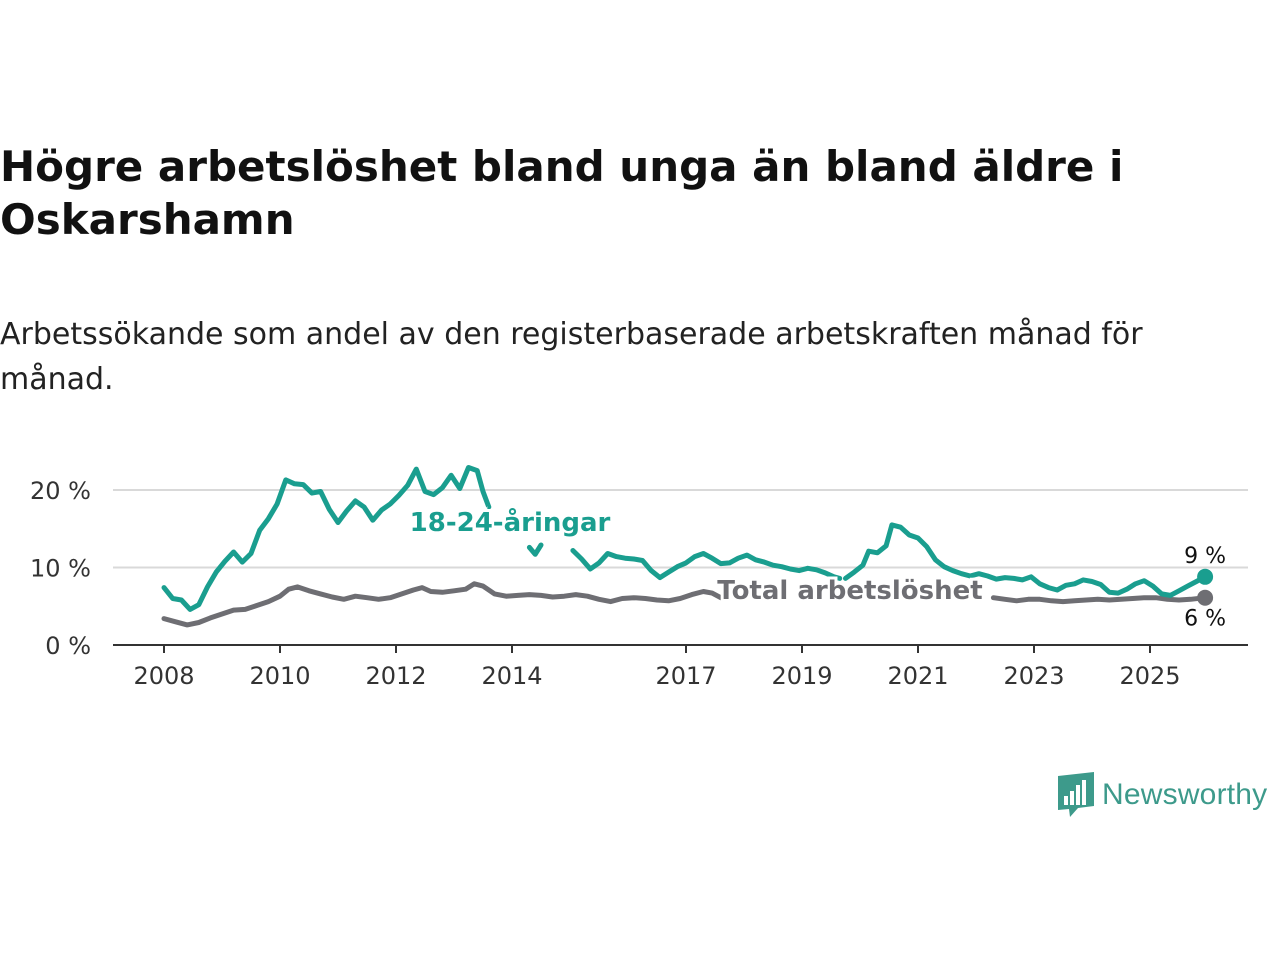 The image size is (1280, 960). I want to click on series-line-total, so click(684, 604).